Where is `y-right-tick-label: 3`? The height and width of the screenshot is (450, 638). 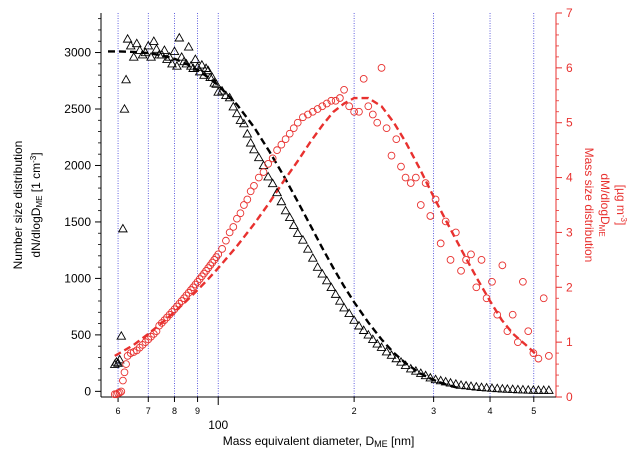 y-right-tick-label: 3 is located at coordinates (569, 232).